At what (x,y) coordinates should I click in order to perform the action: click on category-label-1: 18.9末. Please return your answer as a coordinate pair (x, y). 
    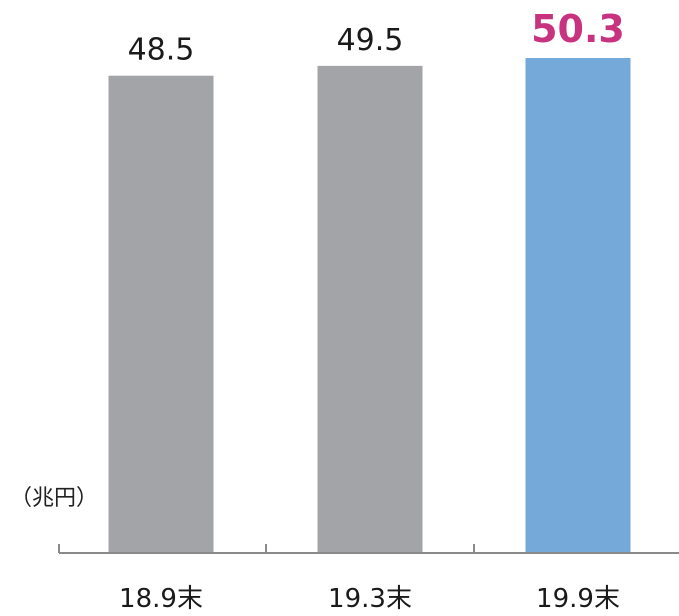
    Looking at the image, I should click on (161, 599).